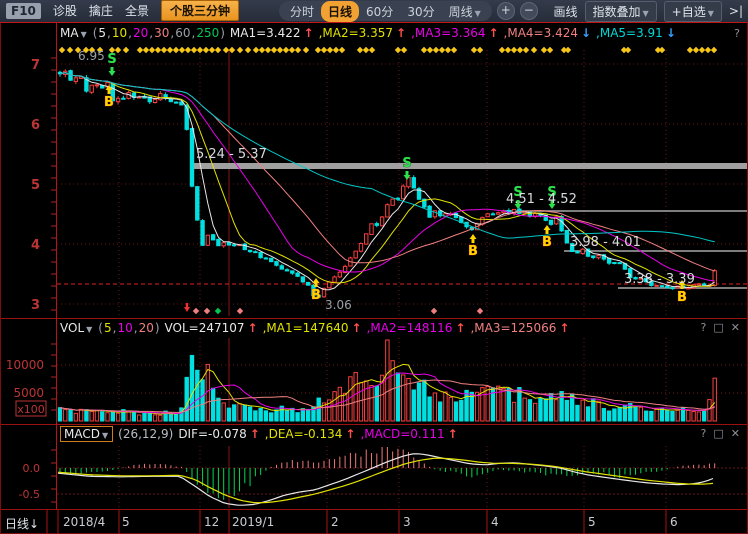 The height and width of the screenshot is (534, 748). I want to click on catch-banker-button: 擒庄, so click(100, 11).